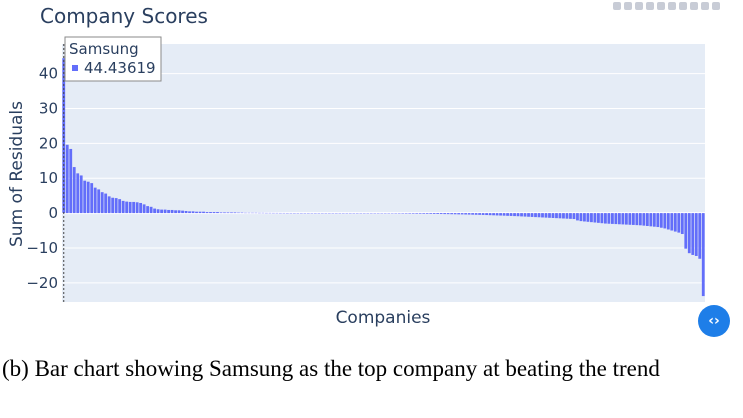 The image size is (743, 418). I want to click on camera-icon, so click(617, 6).